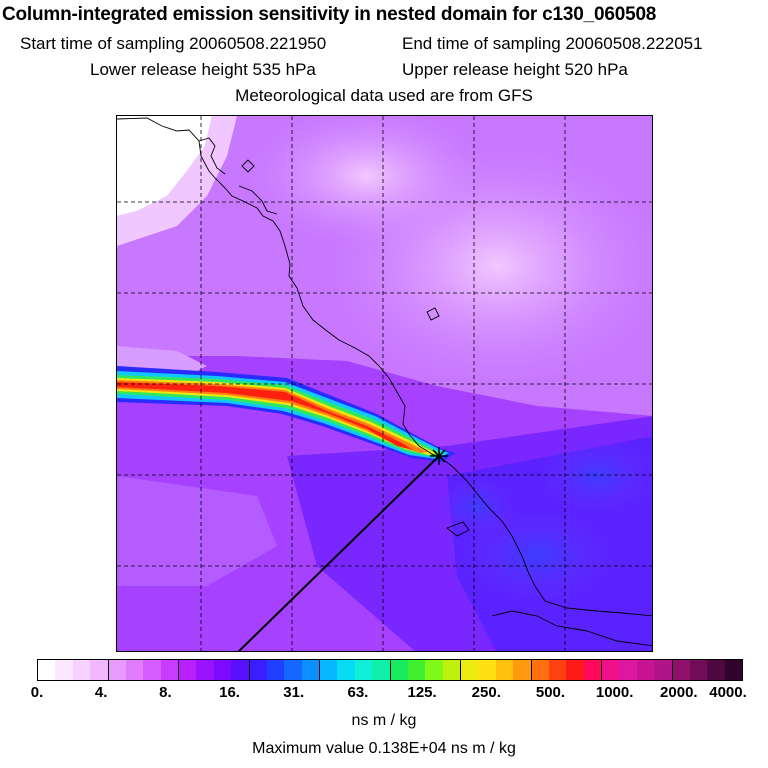 The width and height of the screenshot is (768, 768). Describe the element at coordinates (338, 553) in the screenshot. I see `flight-track` at that location.